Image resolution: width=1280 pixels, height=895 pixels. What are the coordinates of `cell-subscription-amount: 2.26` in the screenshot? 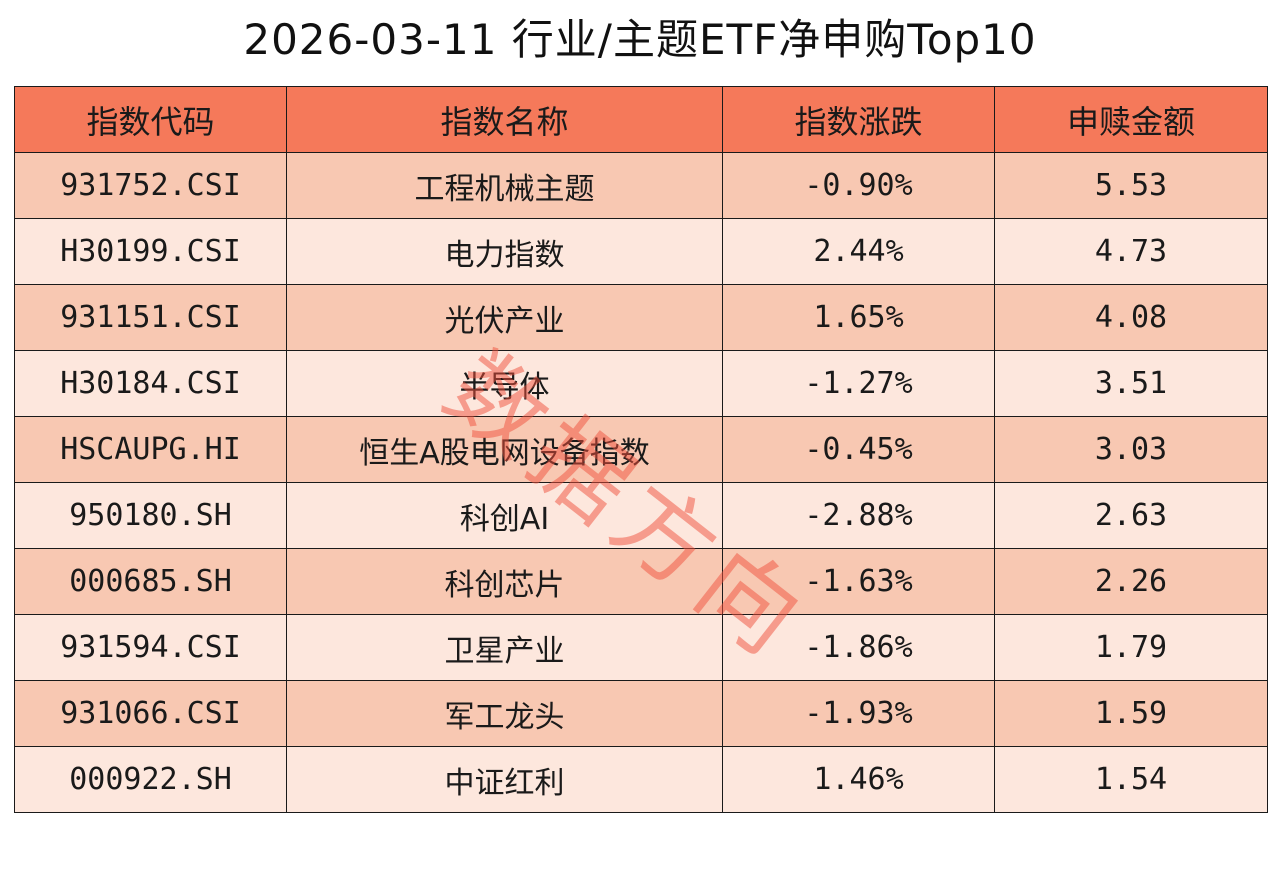 It's located at (1131, 581).